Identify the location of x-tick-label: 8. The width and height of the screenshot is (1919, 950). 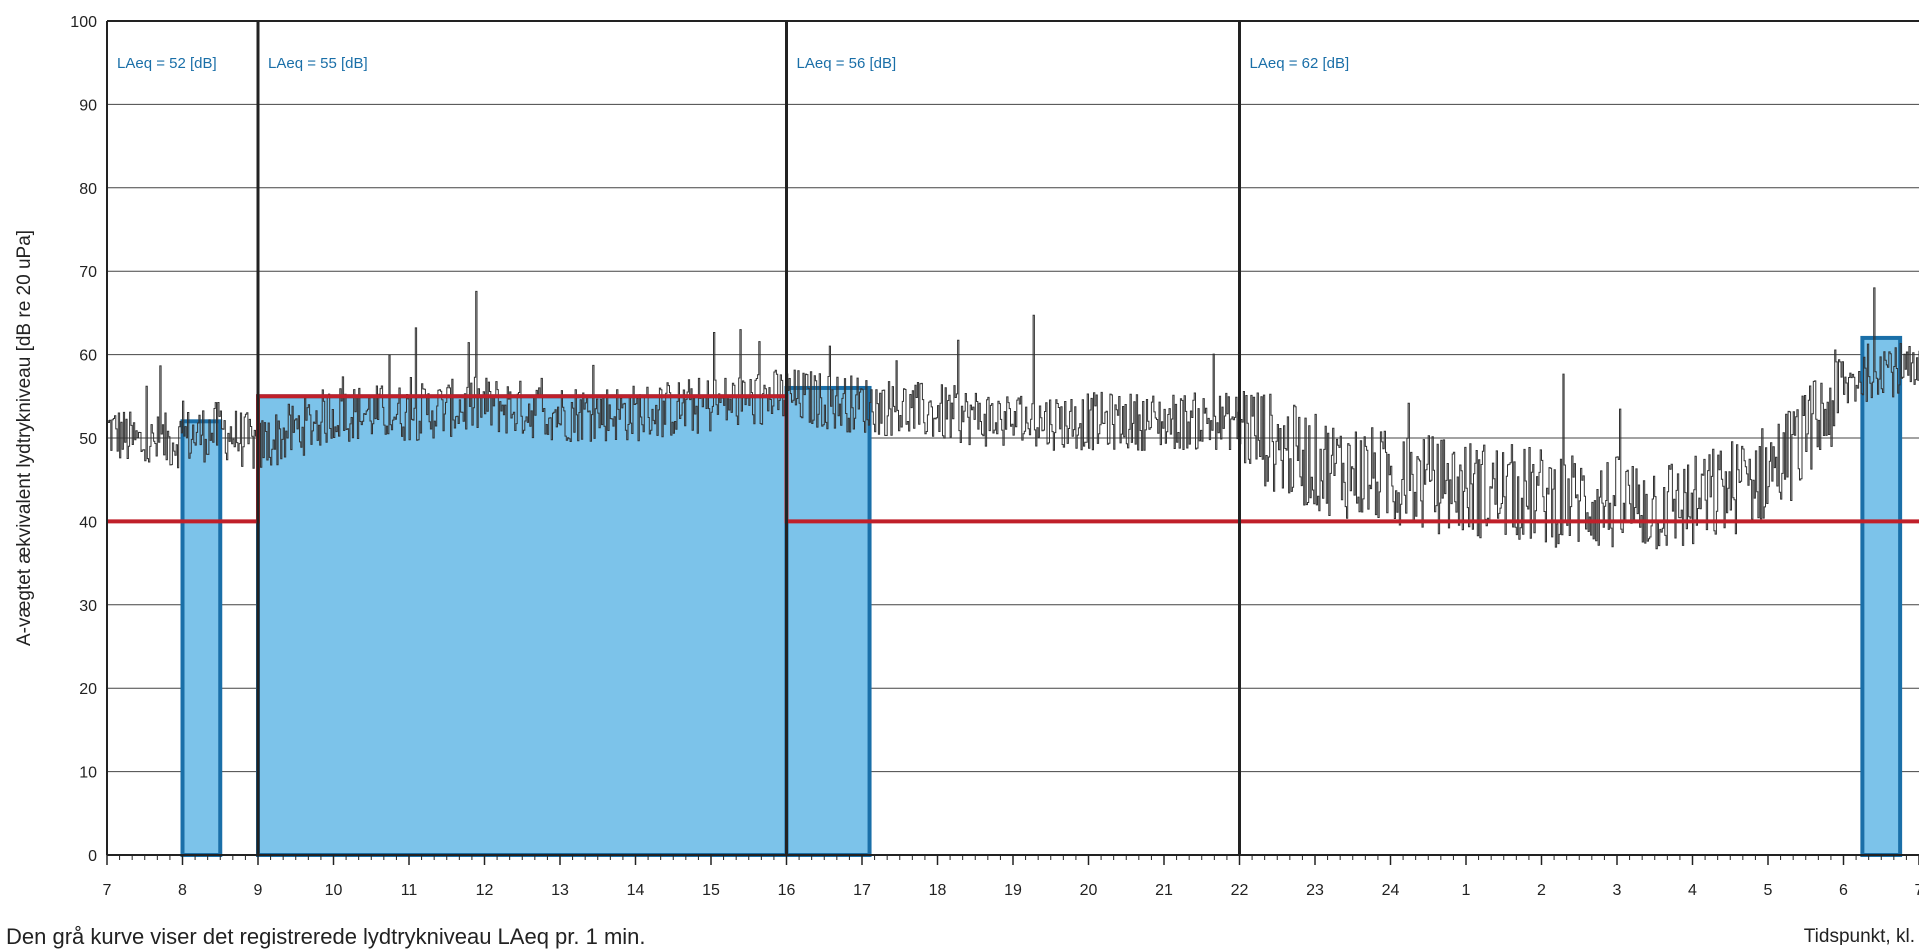
(182, 890).